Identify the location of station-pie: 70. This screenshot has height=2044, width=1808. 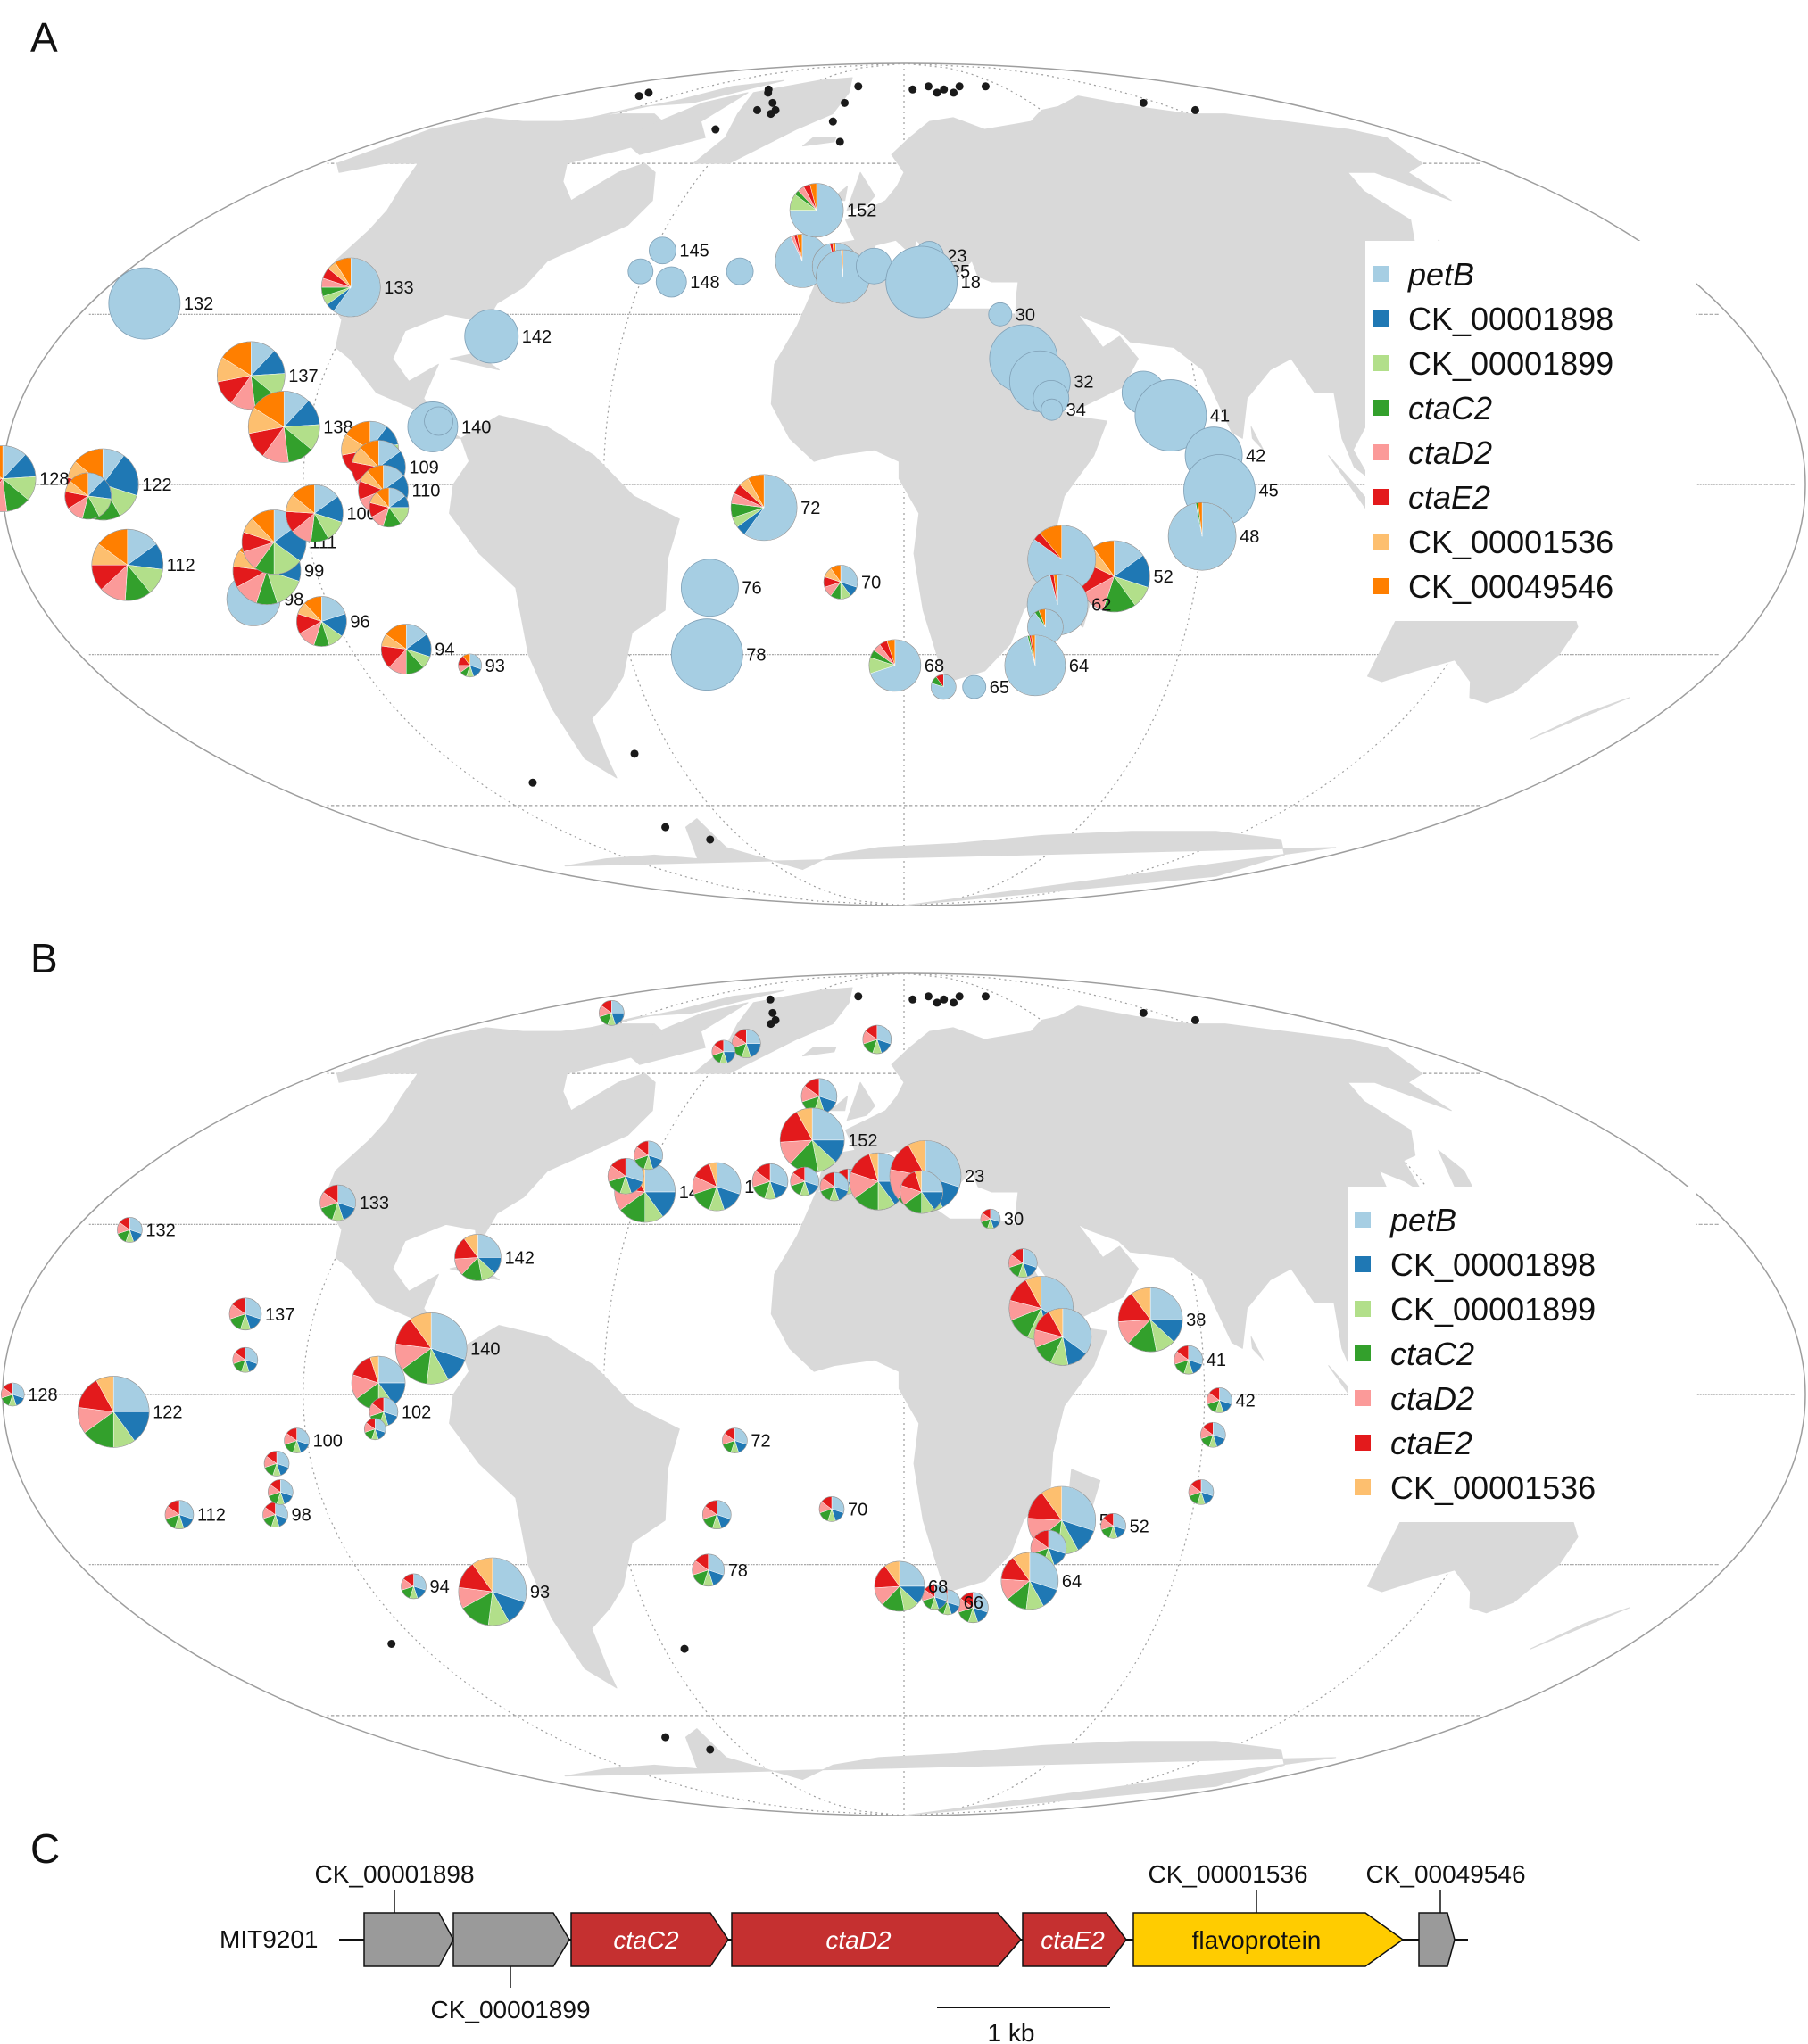
(852, 582).